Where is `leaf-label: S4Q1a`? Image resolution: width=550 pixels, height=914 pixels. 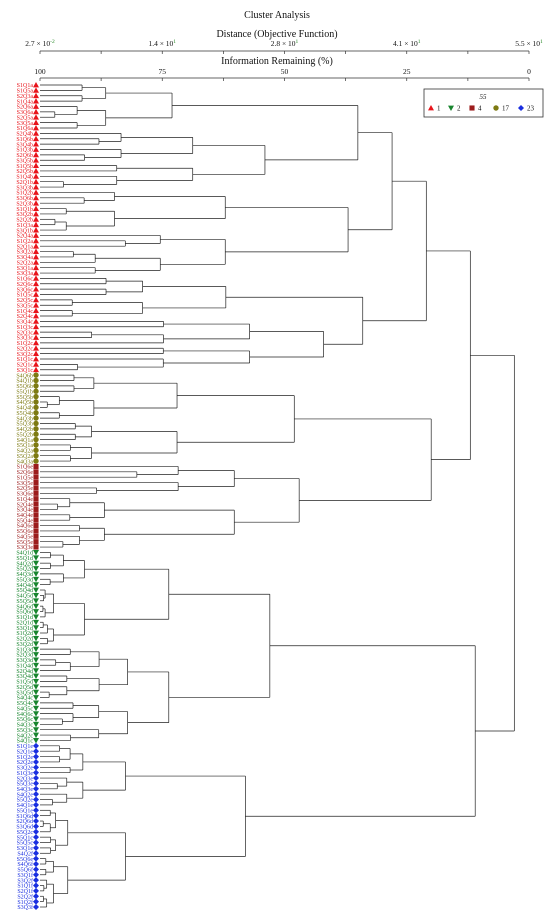
leaf-label: S4Q1a is located at coordinates (25, 441).